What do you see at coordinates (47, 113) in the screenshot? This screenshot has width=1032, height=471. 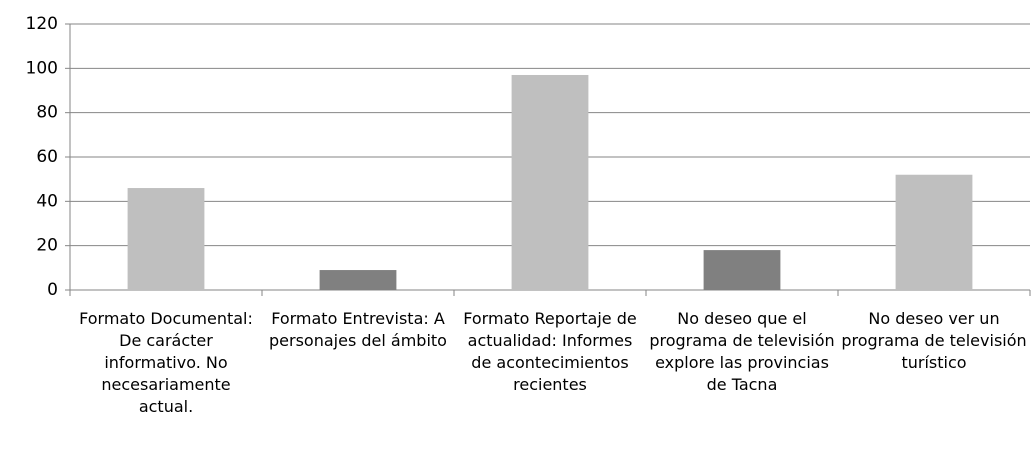 I see `y-tick-label: 80` at bounding box center [47, 113].